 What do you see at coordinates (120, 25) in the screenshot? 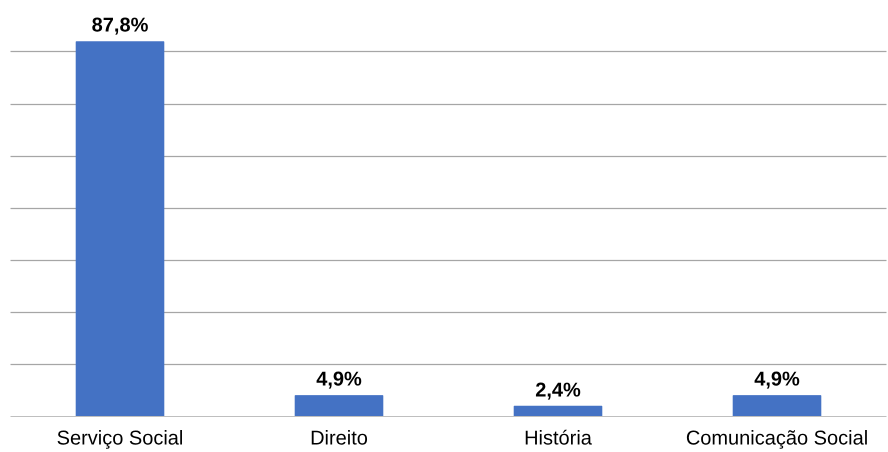
I see `data-label: 87,8%` at bounding box center [120, 25].